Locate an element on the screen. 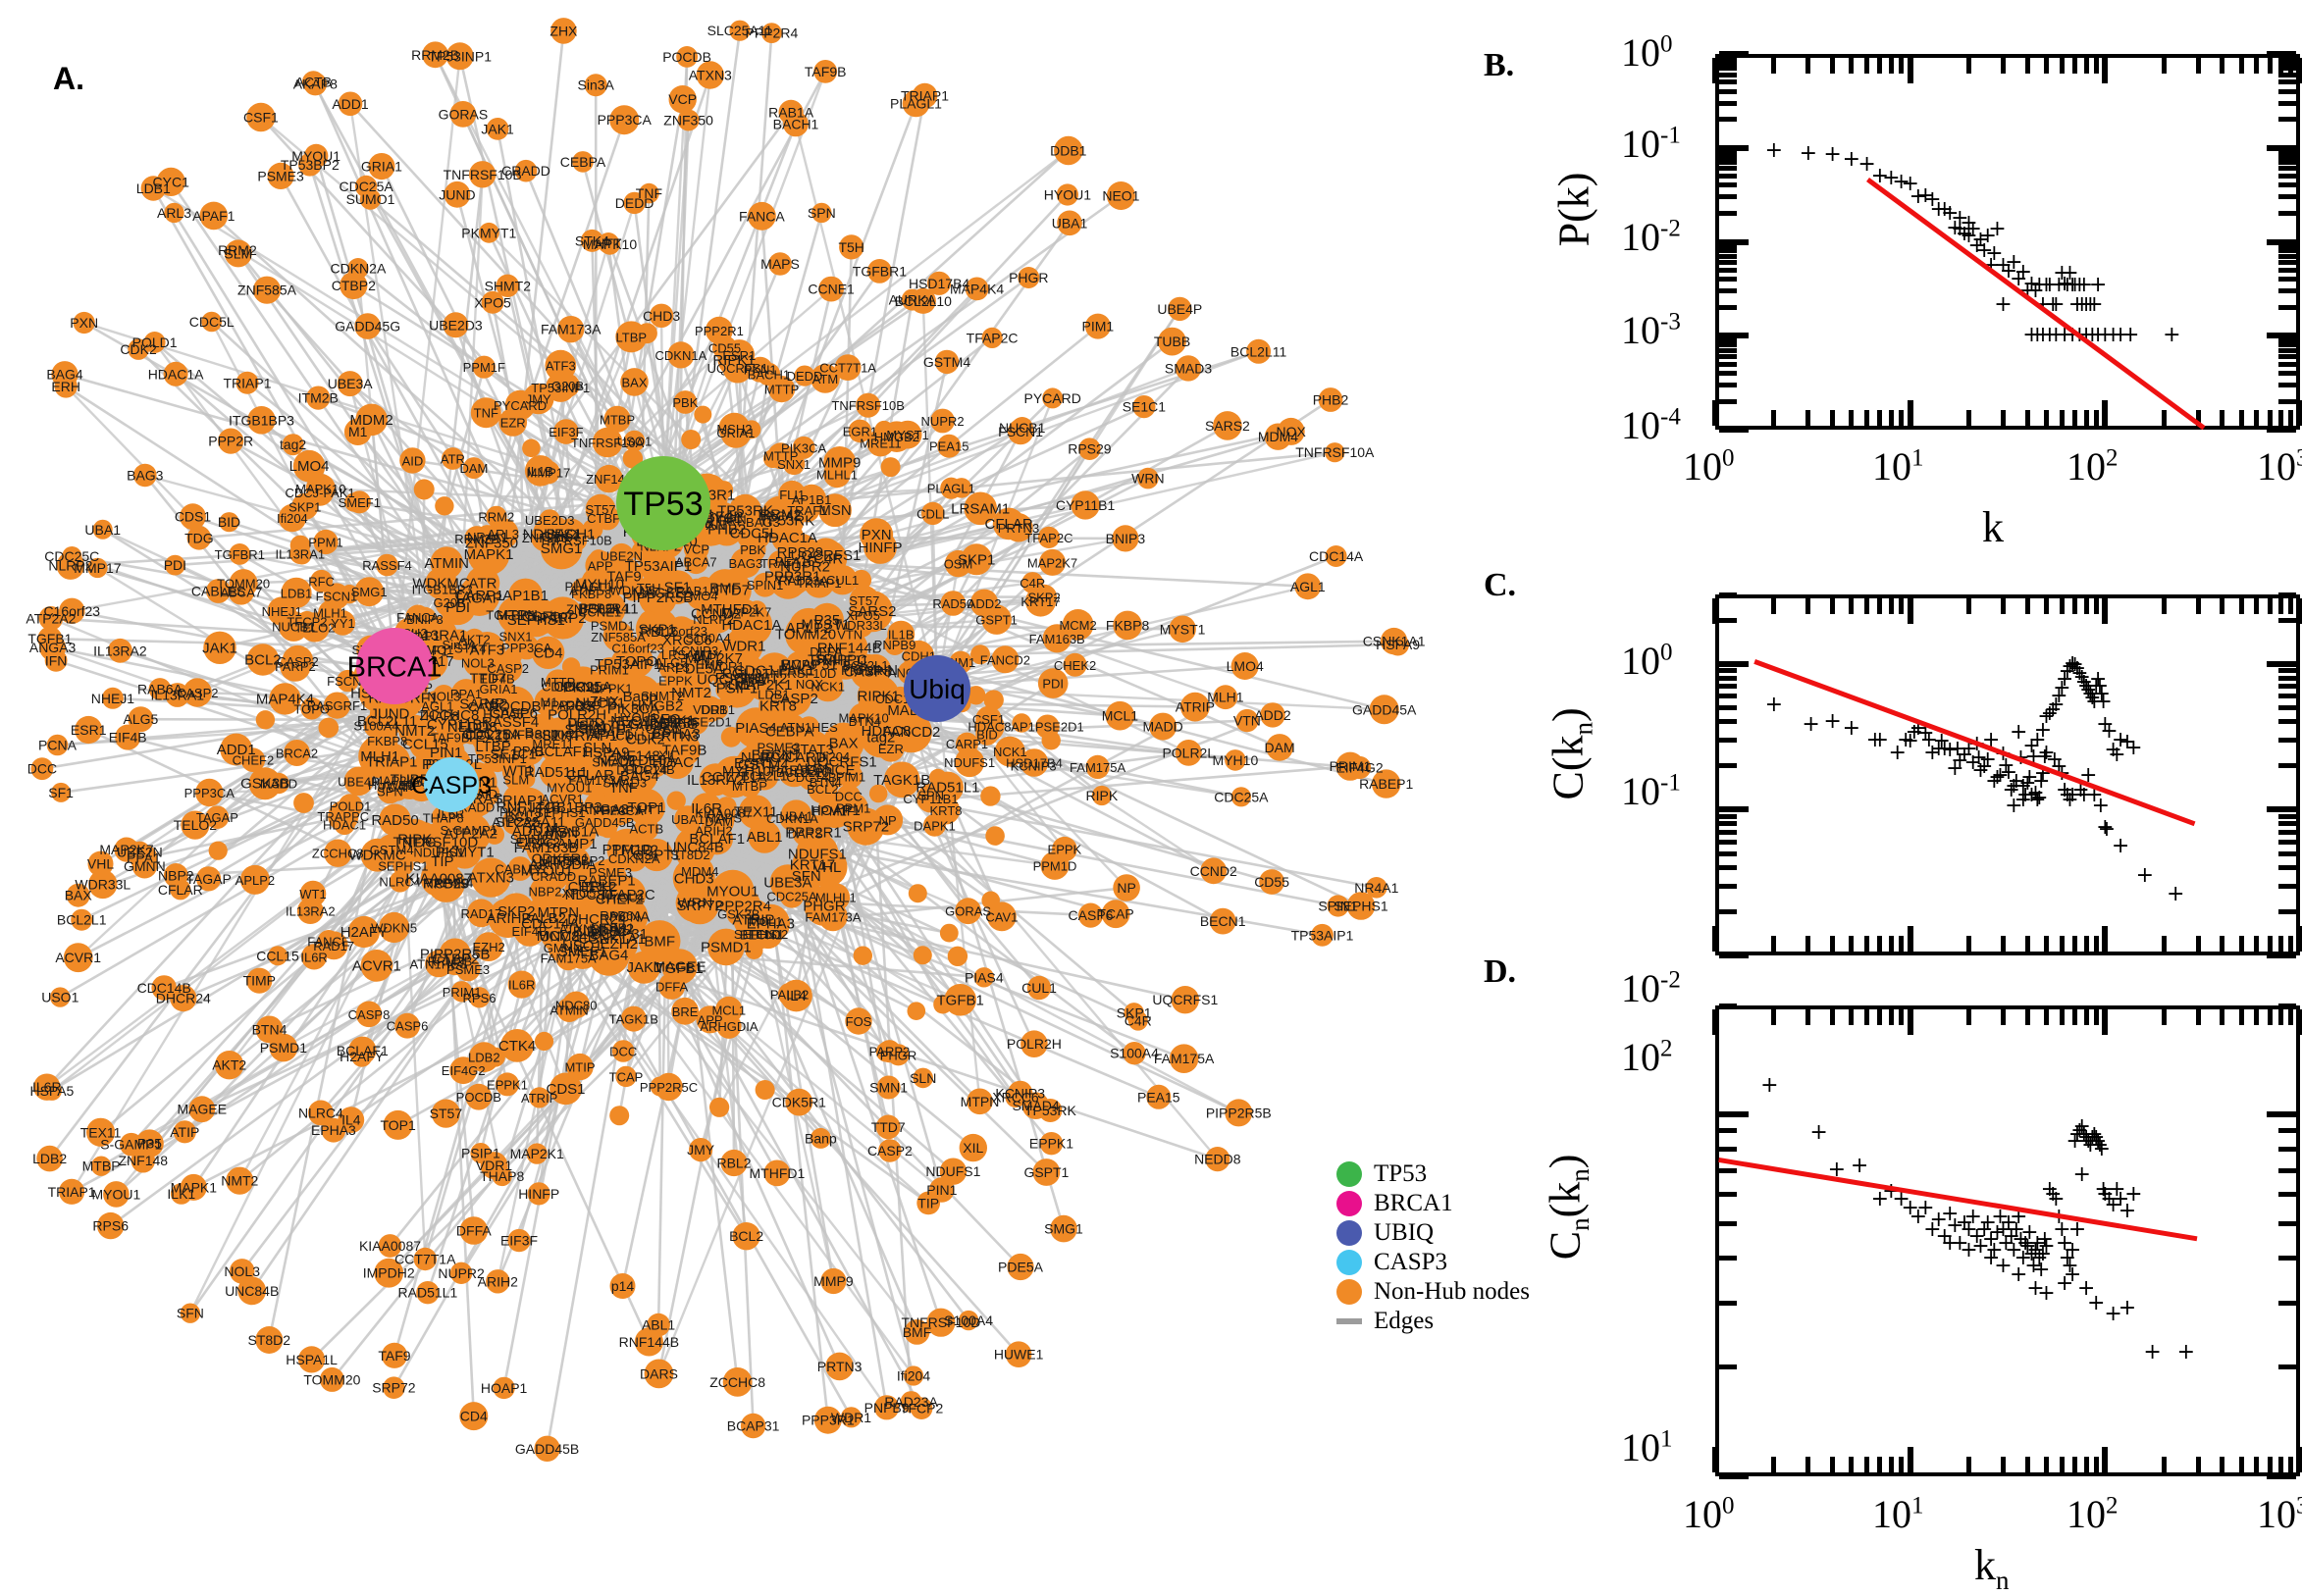 This screenshot has width=2302, height=1596. network-node-label: PPP2R5C is located at coordinates (669, 1087).